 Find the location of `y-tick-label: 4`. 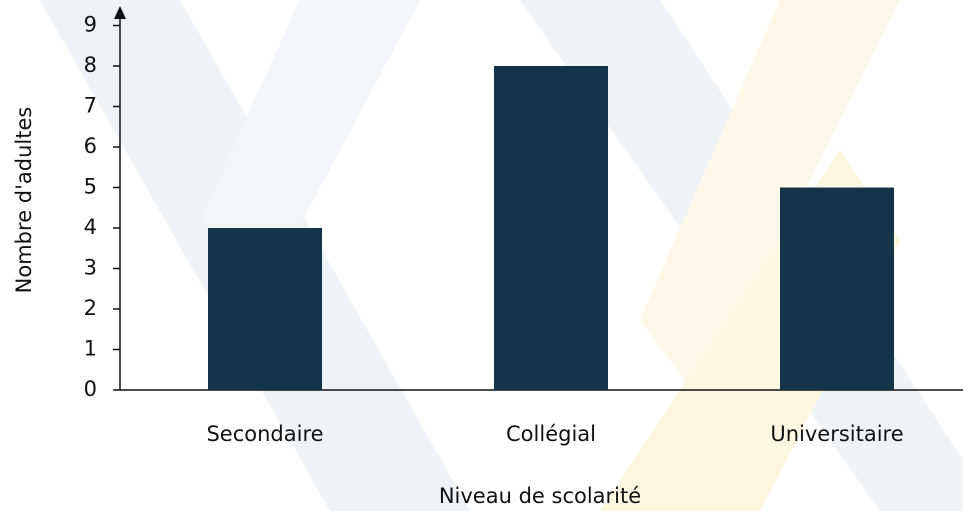

y-tick-label: 4 is located at coordinates (90, 227).